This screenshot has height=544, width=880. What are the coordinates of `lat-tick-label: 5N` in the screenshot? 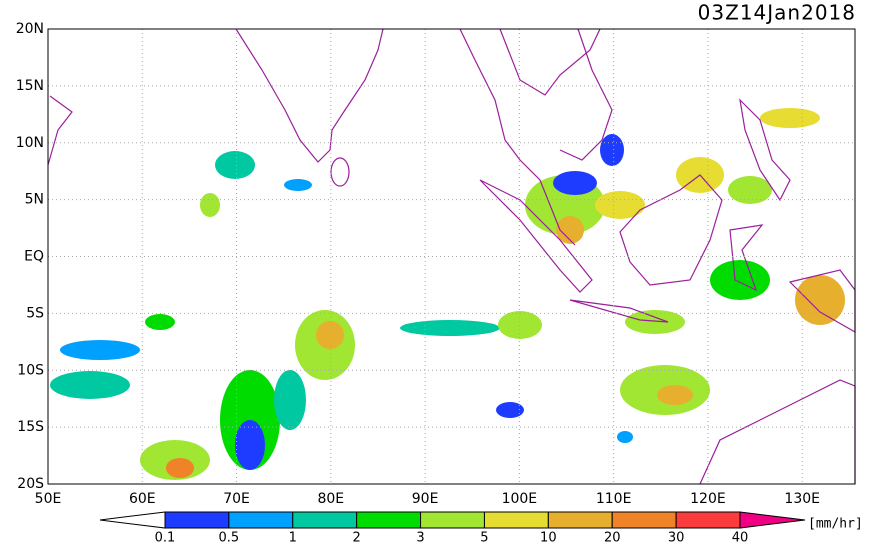 It's located at (34, 200).